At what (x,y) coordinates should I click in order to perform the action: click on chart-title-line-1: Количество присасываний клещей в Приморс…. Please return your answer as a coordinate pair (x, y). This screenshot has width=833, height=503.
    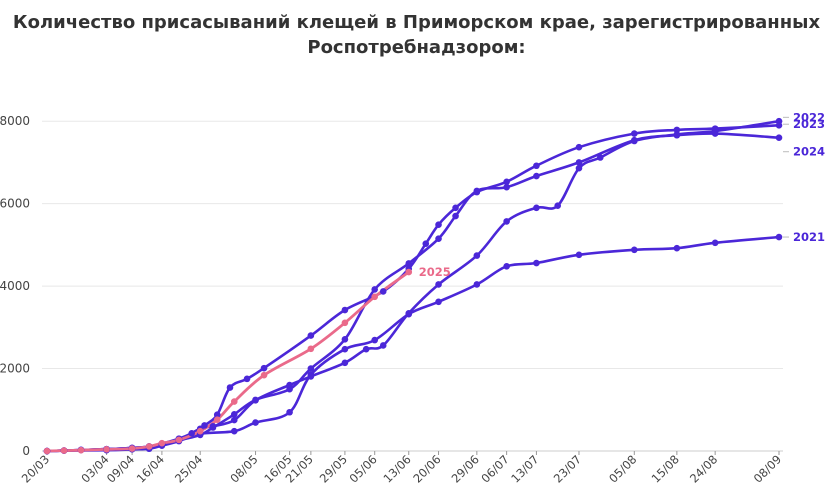
    Looking at the image, I should click on (416, 22).